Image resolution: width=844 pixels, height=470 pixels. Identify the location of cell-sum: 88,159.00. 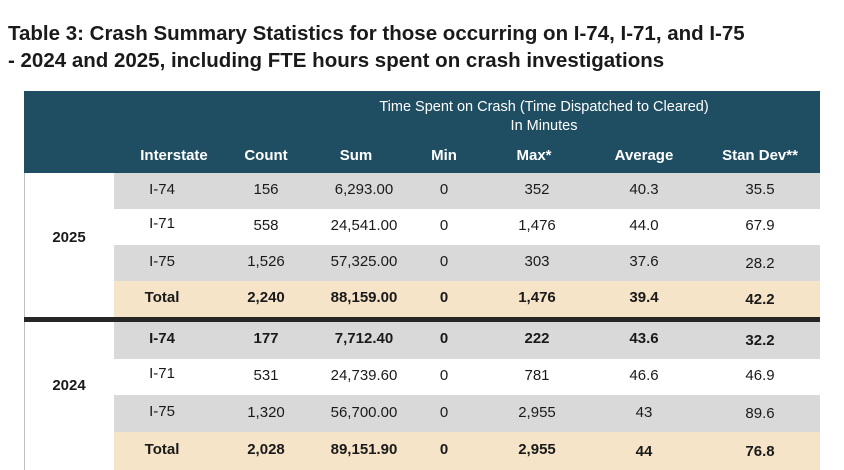
(364, 297).